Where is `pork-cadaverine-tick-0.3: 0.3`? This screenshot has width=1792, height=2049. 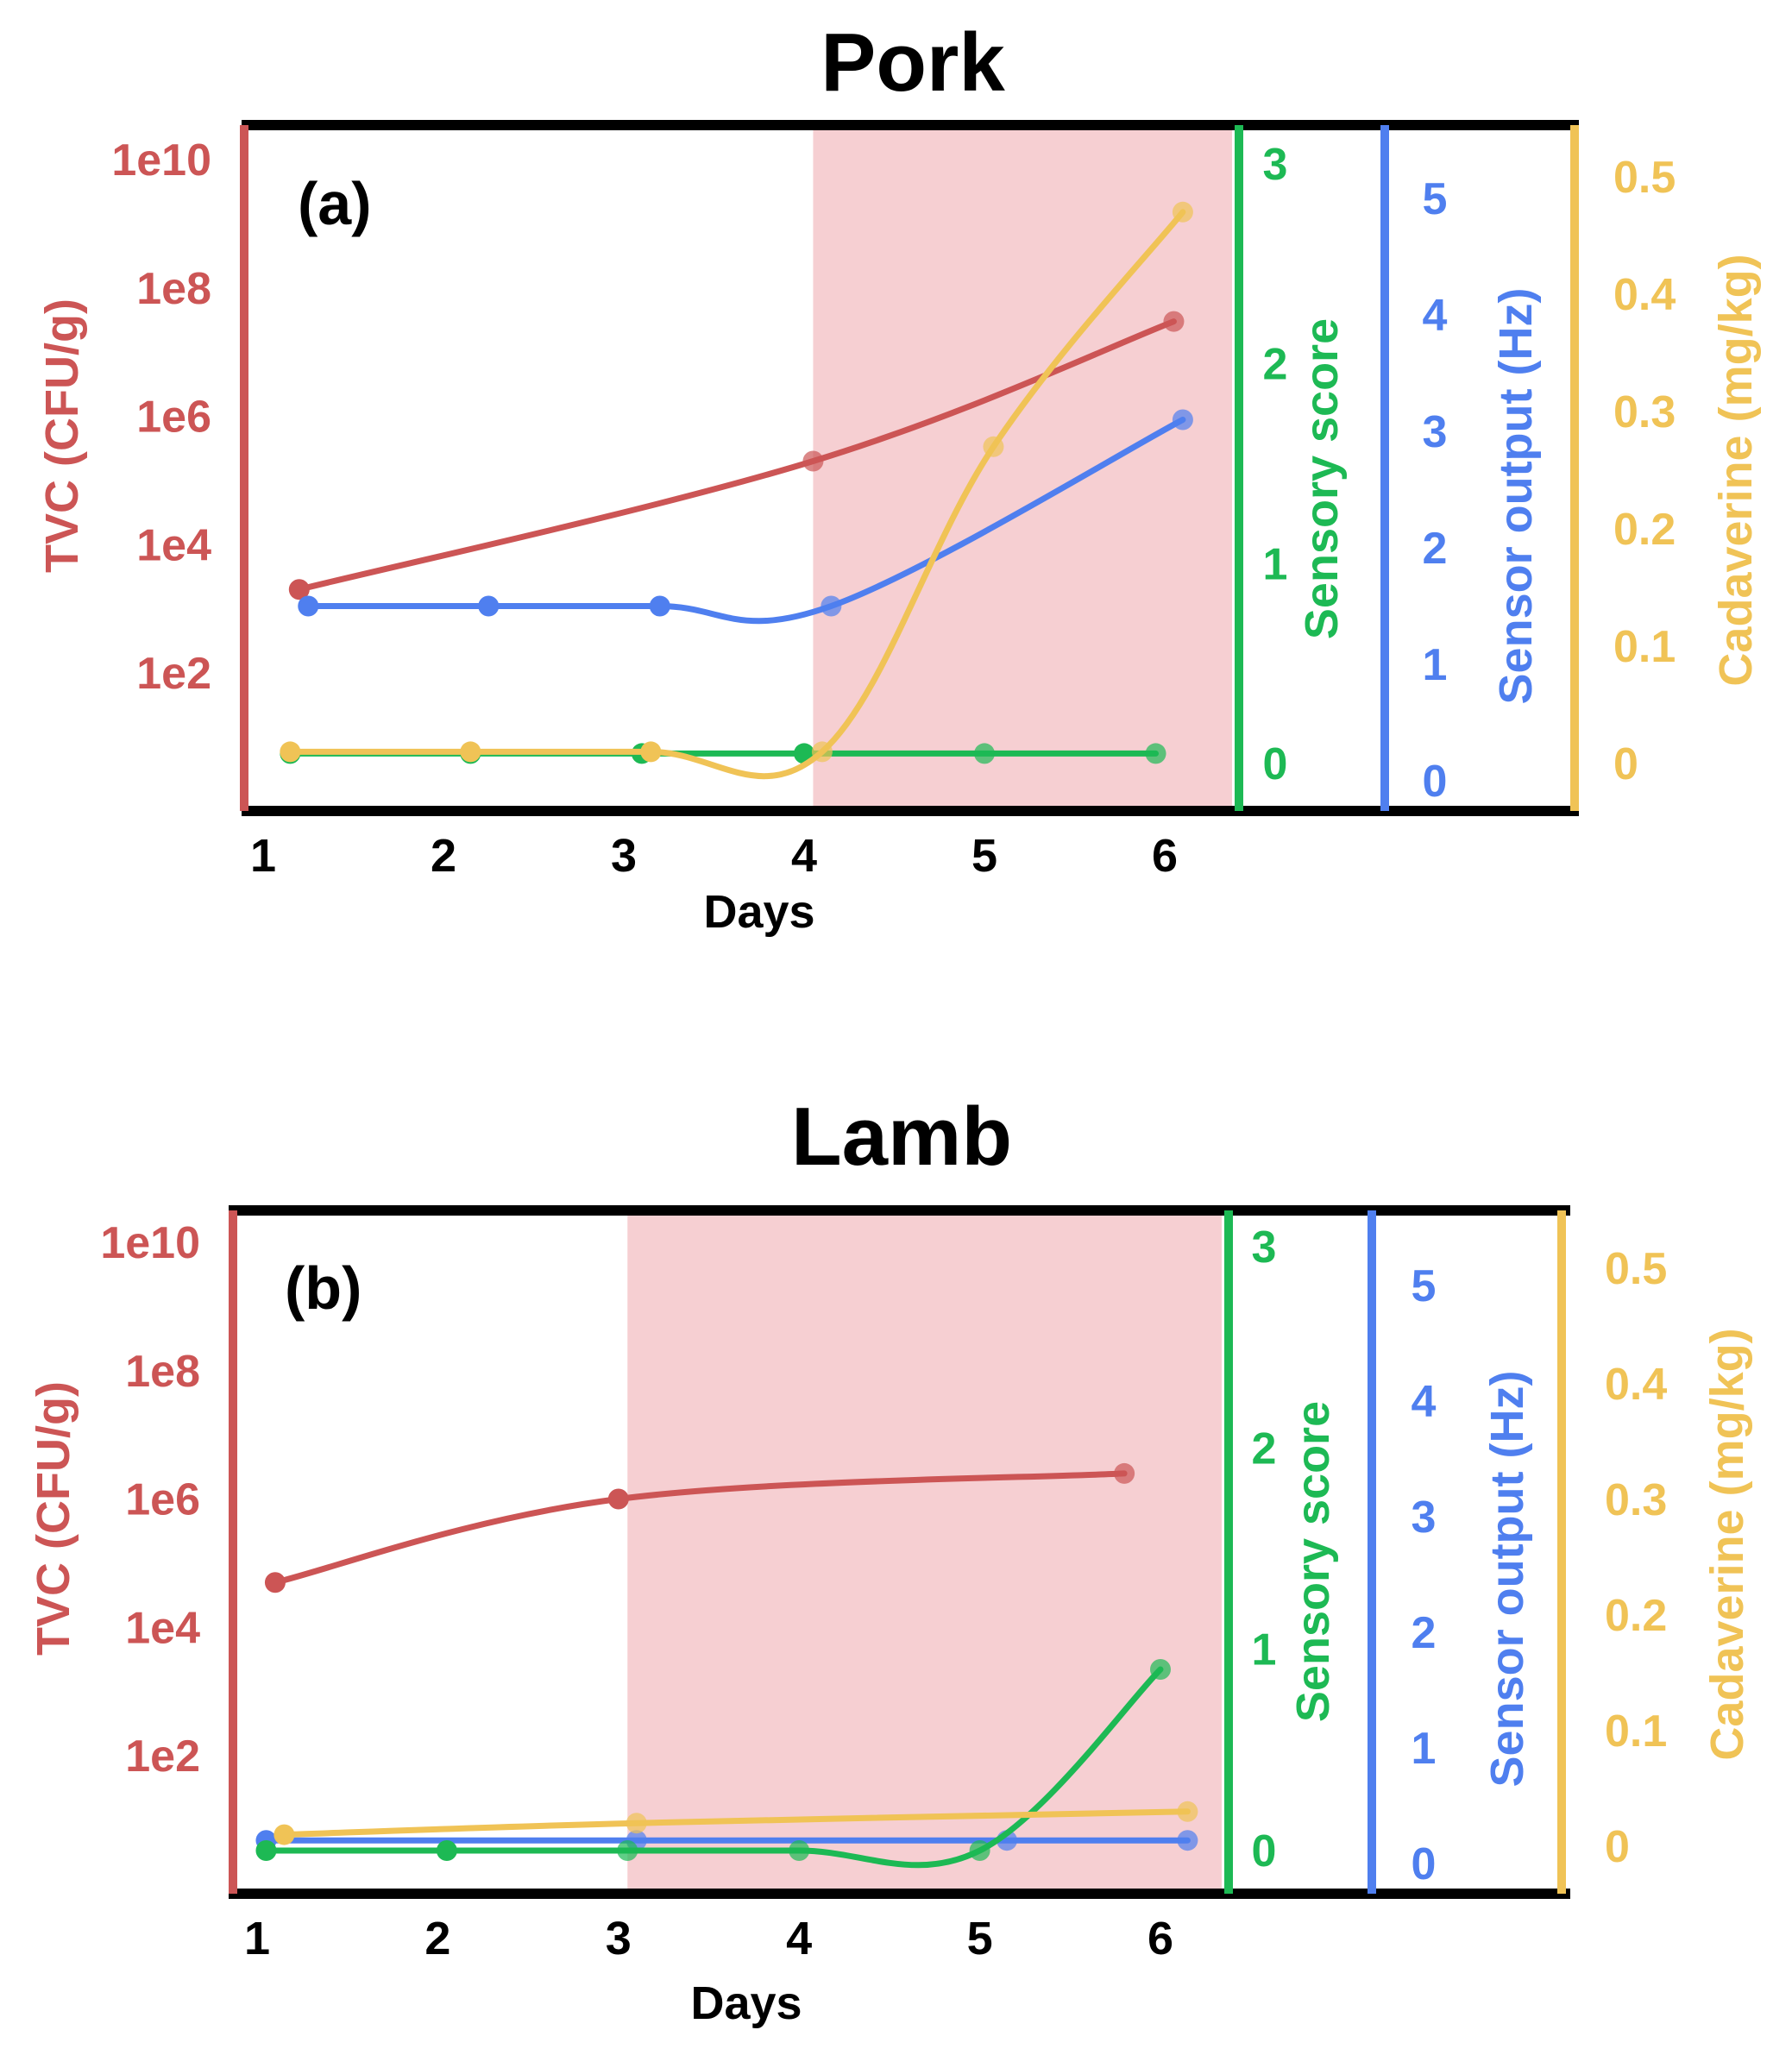 pork-cadaverine-tick-0.3: 0.3 is located at coordinates (1645, 412).